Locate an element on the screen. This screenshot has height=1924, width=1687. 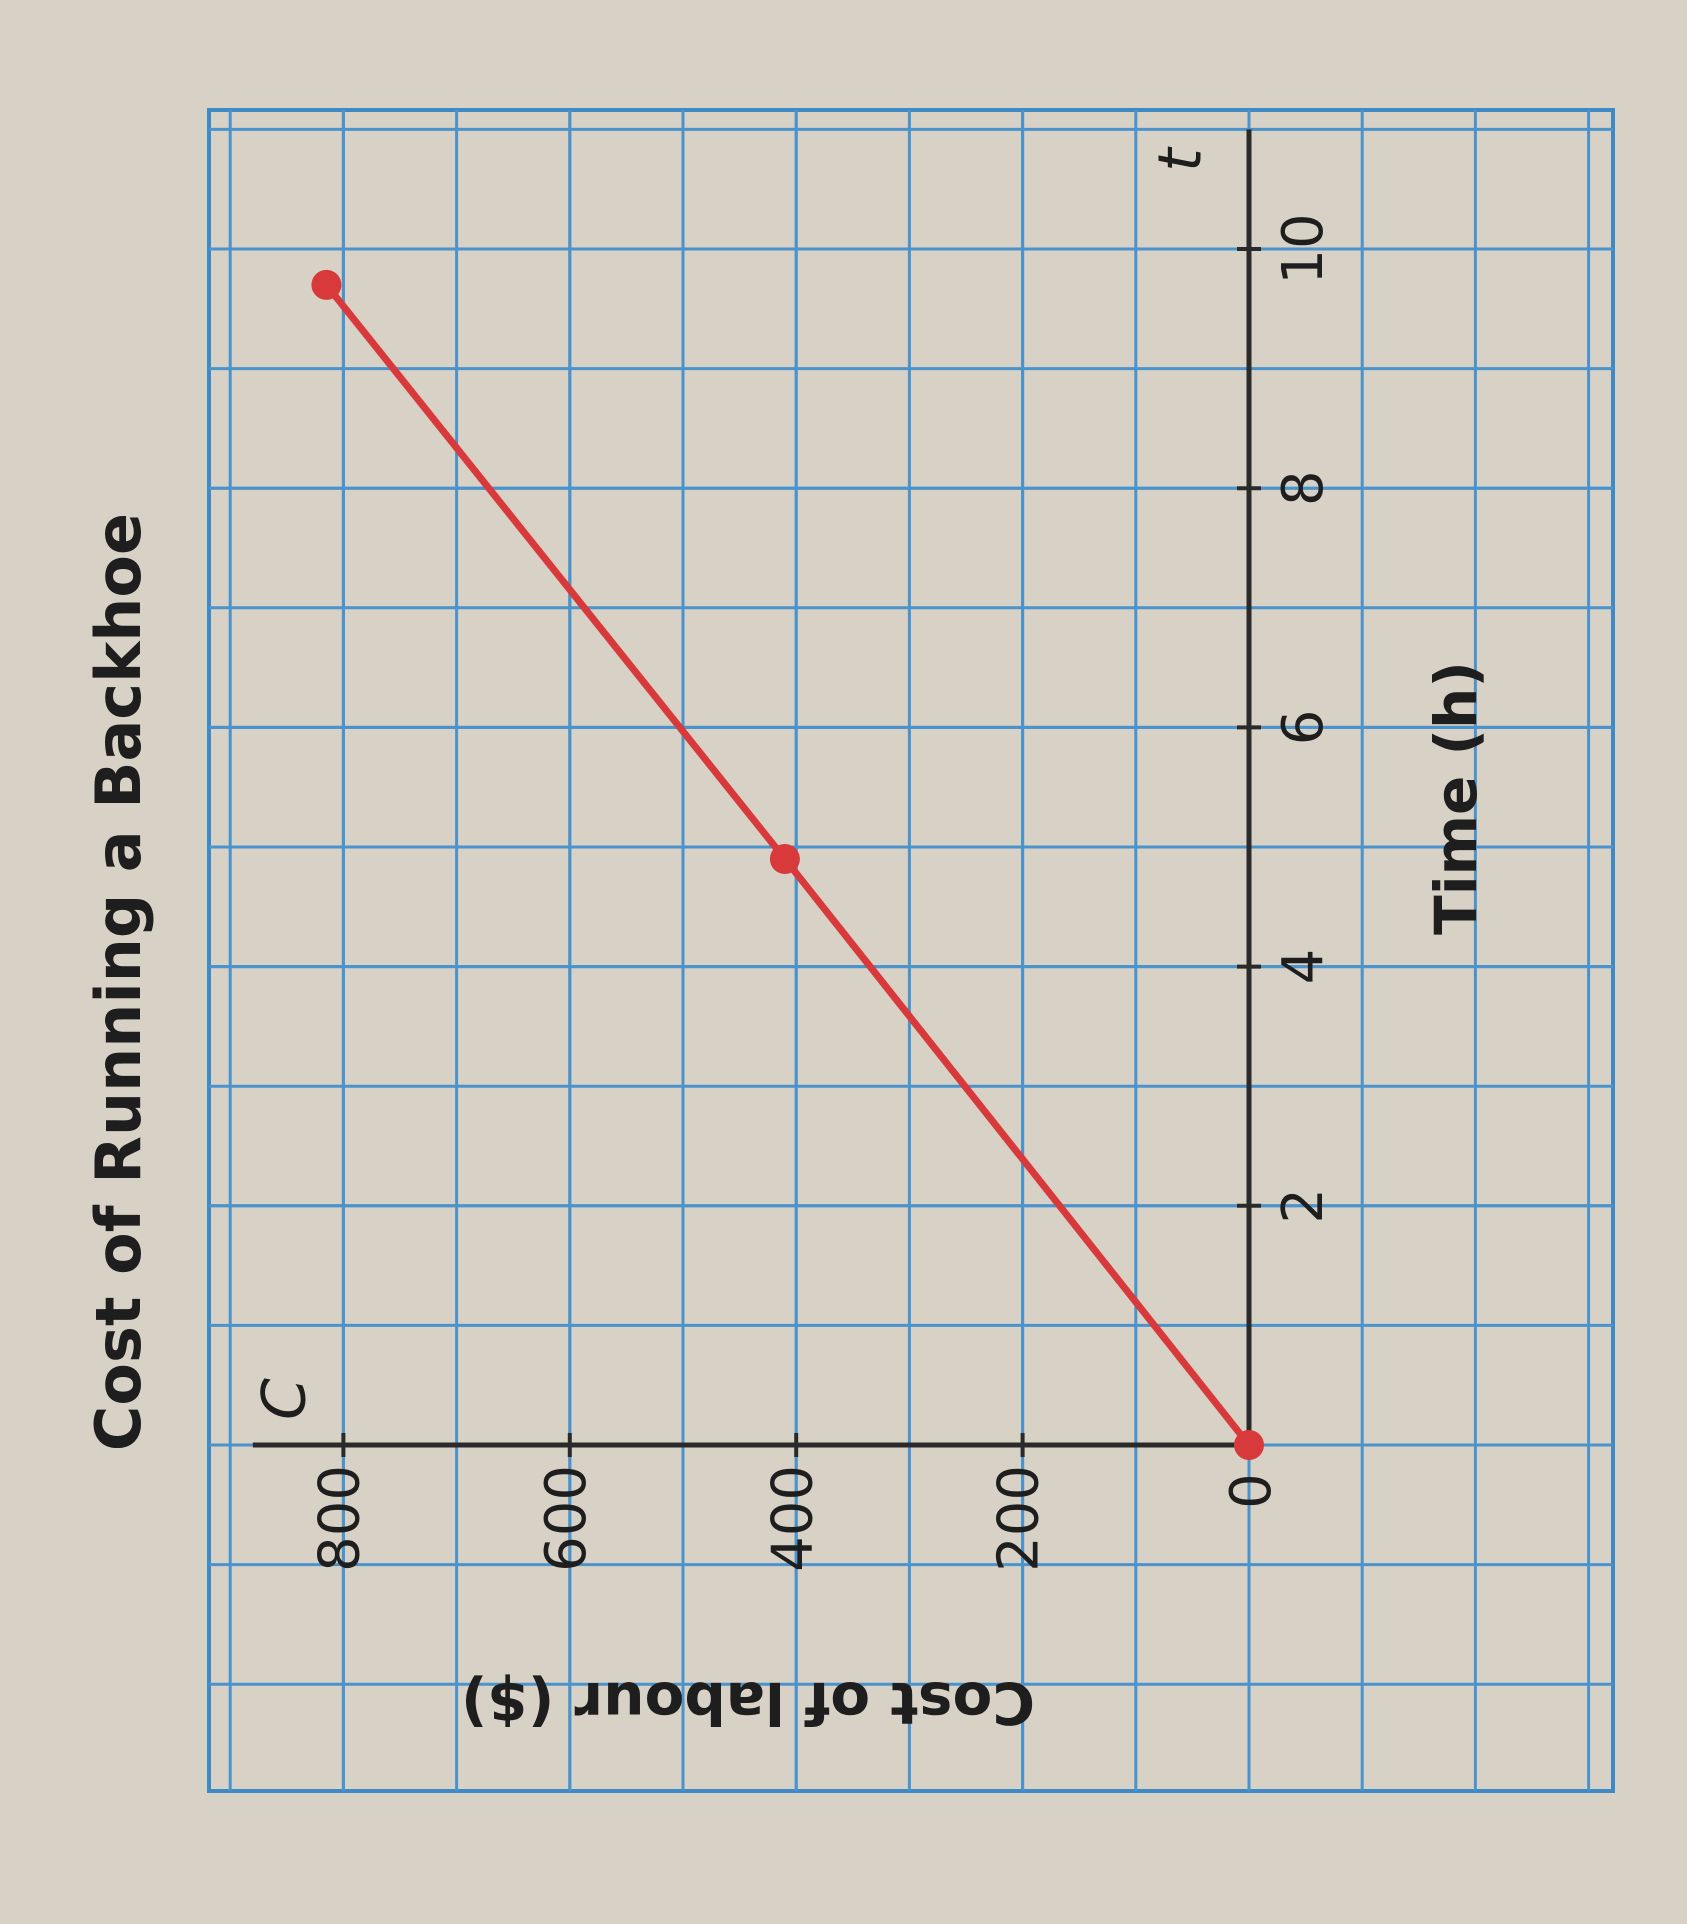
x-tick-label: 8 is located at coordinates (1303, 488).